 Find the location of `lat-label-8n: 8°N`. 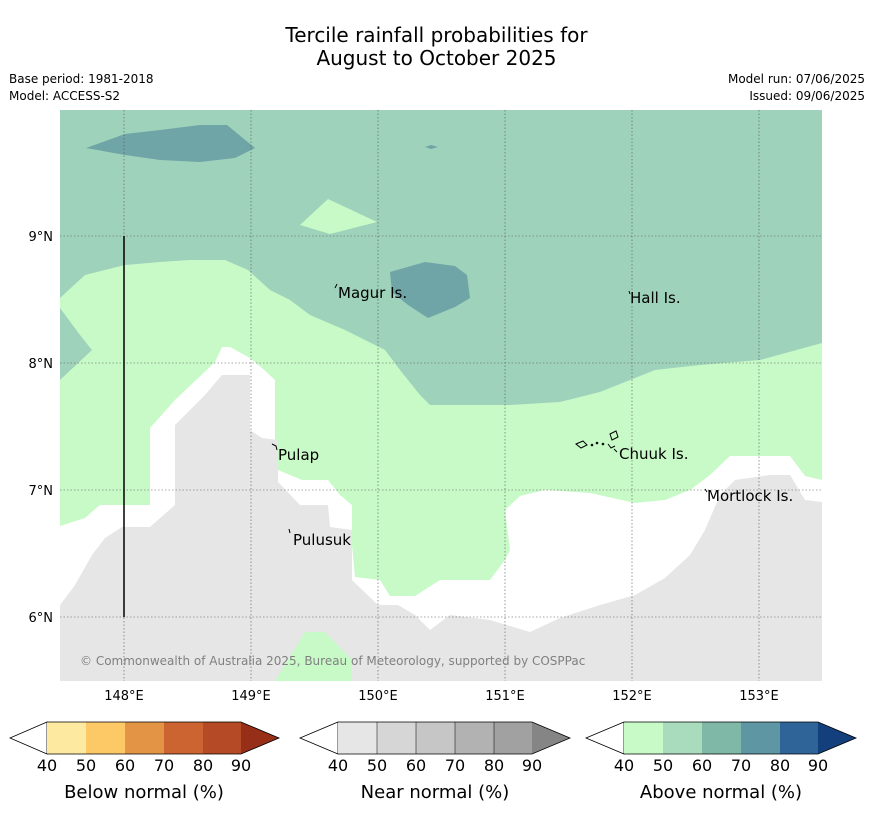

lat-label-8n: 8°N is located at coordinates (41, 364).